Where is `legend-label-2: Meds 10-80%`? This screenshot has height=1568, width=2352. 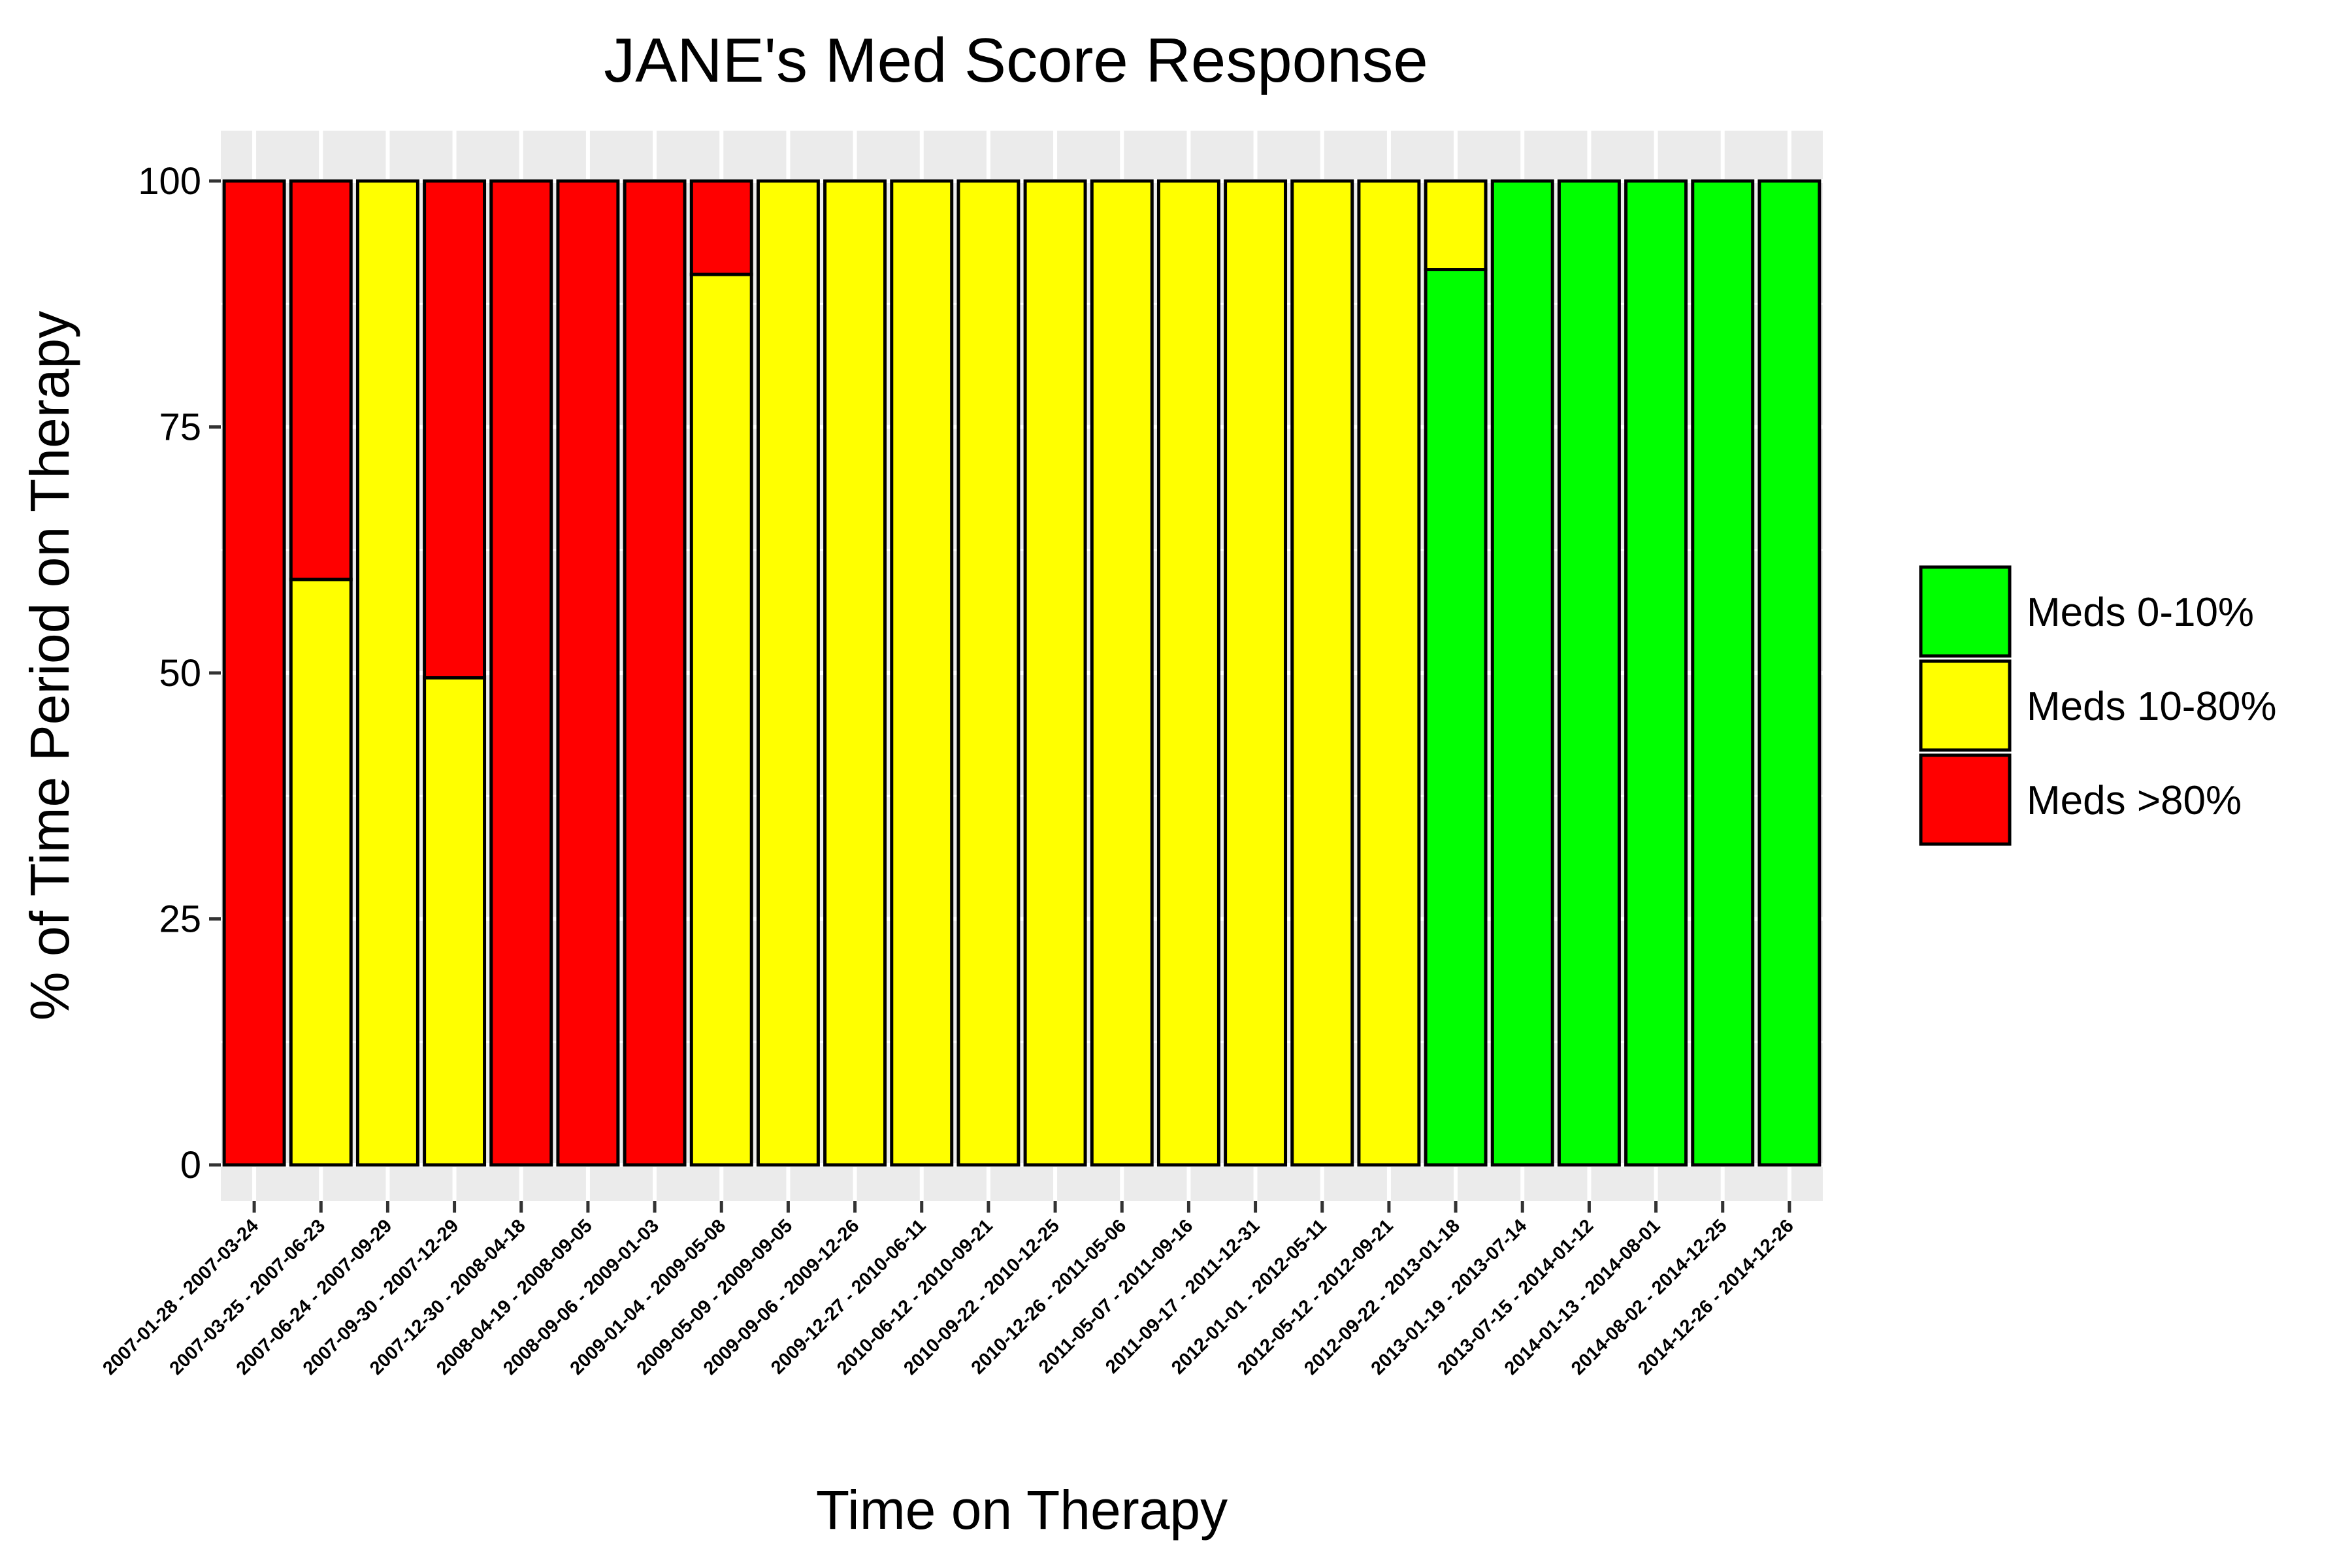
legend-label-2: Meds 10-80% is located at coordinates (2152, 706).